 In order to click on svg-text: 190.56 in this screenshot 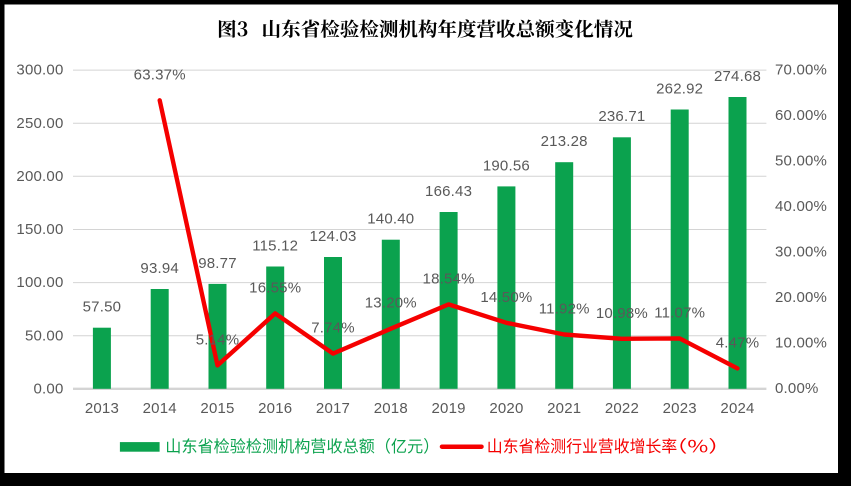, I will do `click(506, 165)`.